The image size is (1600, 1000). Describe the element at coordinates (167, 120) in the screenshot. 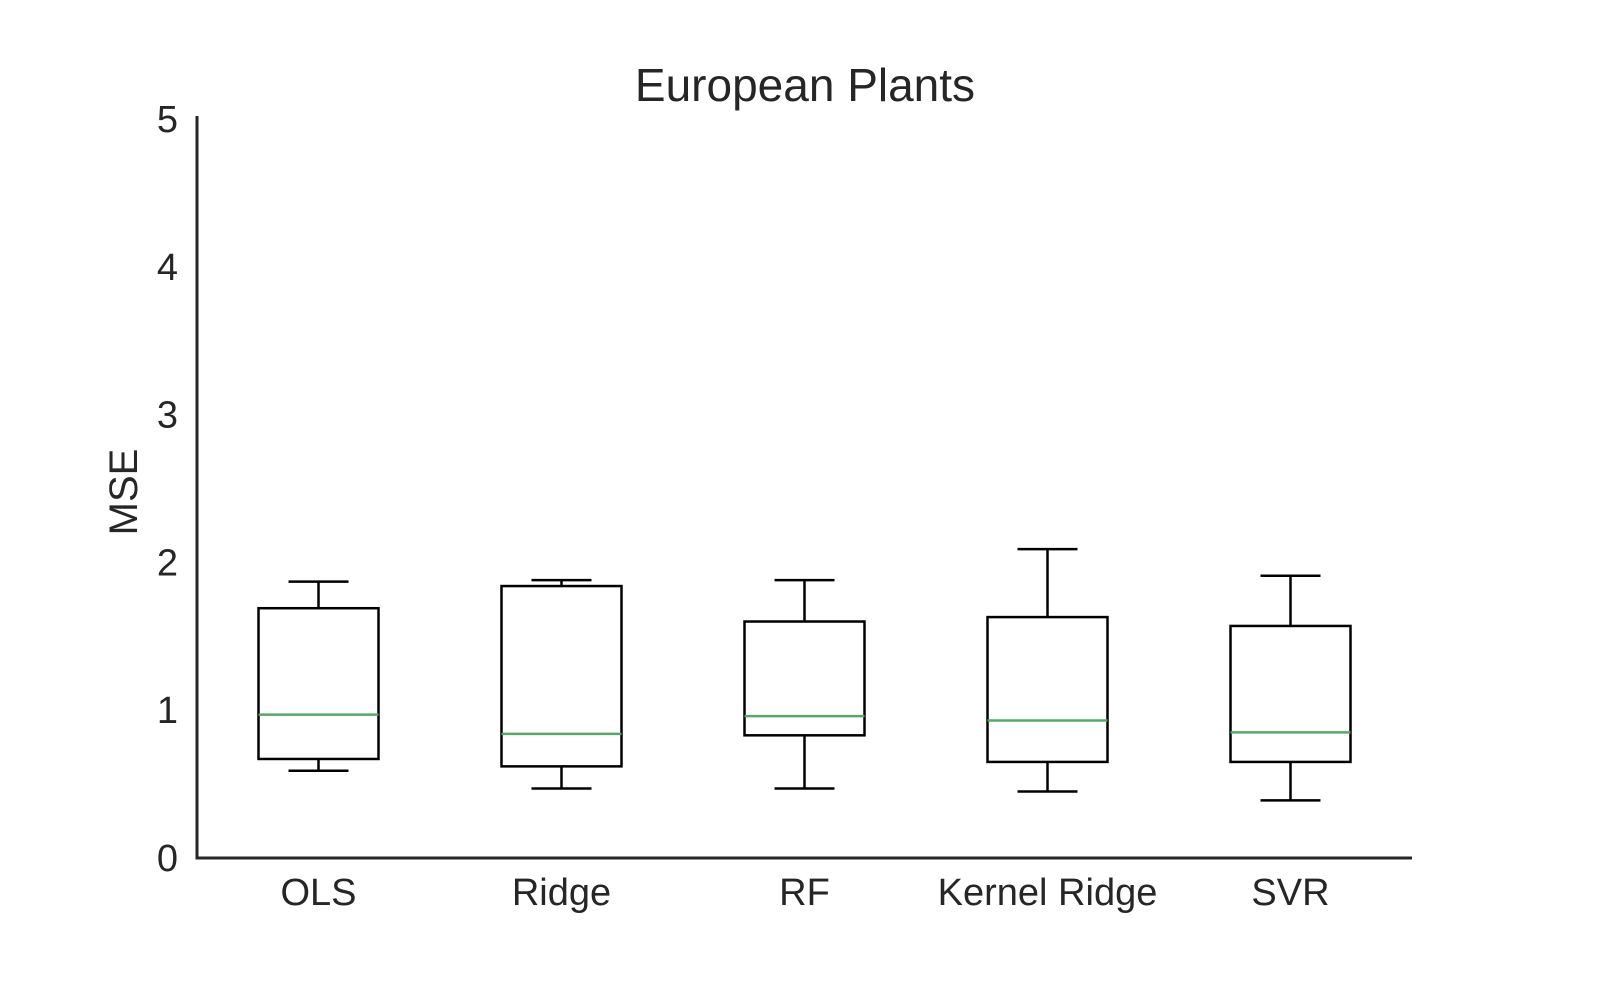

I see `y-tick-label: 5` at that location.